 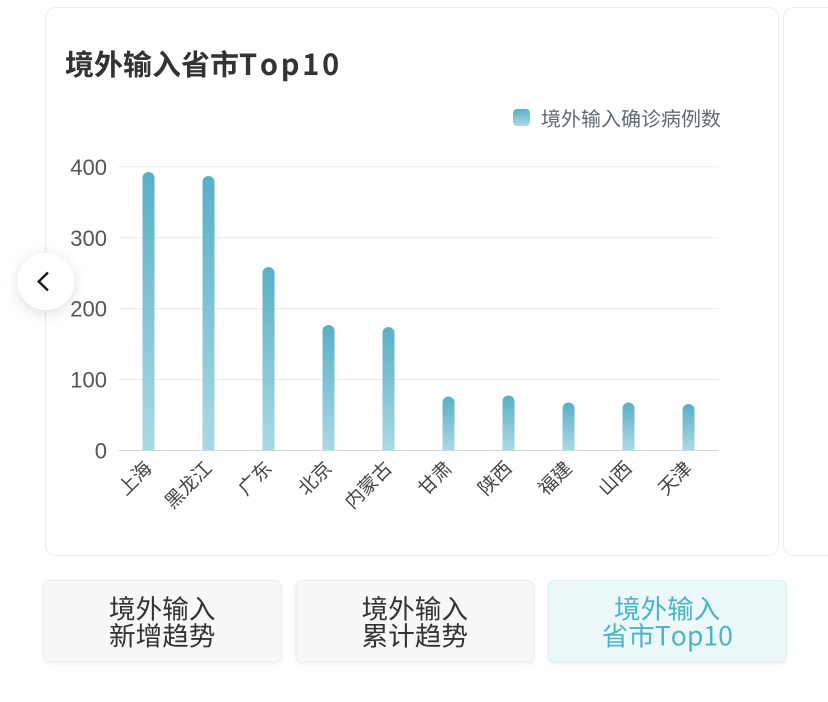 What do you see at coordinates (101, 451) in the screenshot?
I see `svg-text: 0` at bounding box center [101, 451].